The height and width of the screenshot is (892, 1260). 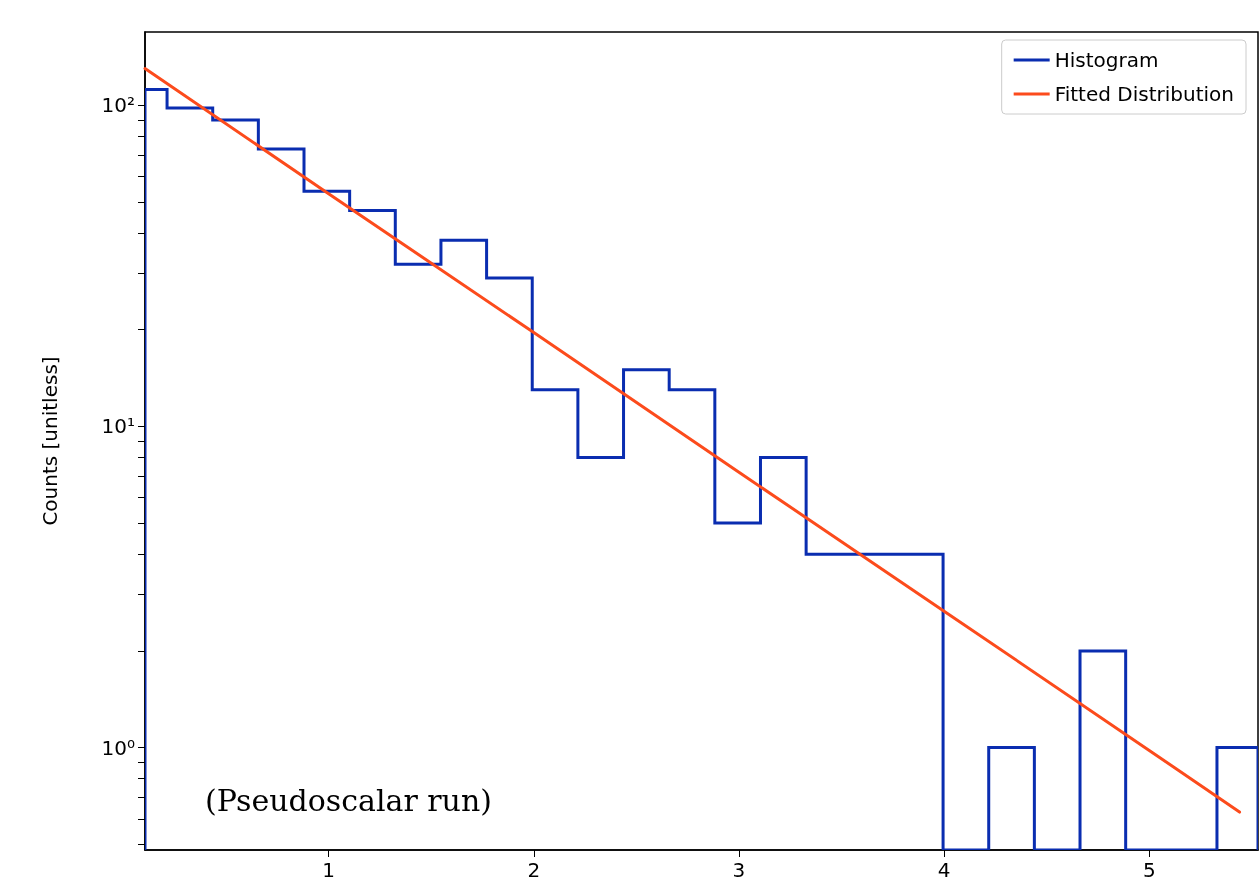 I want to click on y-axis-title: Counts [unitless], so click(x=50, y=441).